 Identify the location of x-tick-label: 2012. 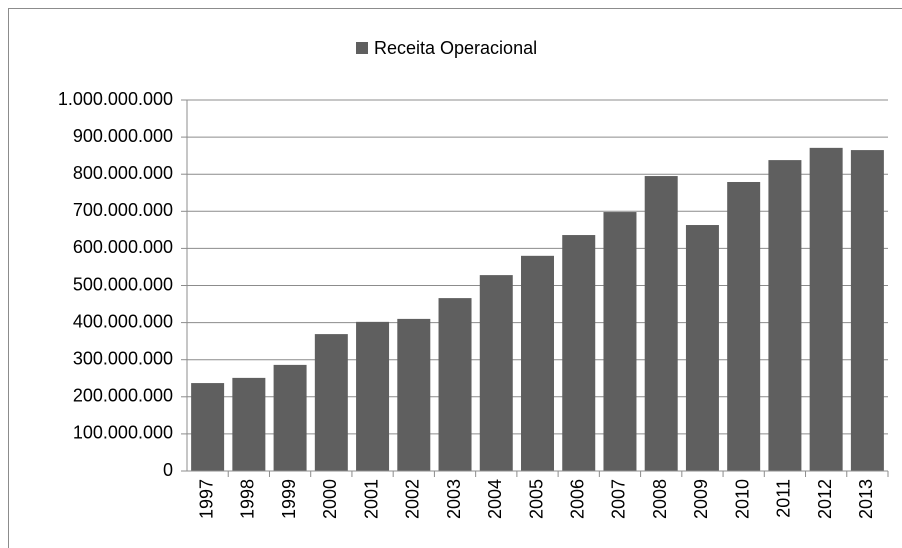
(825, 499).